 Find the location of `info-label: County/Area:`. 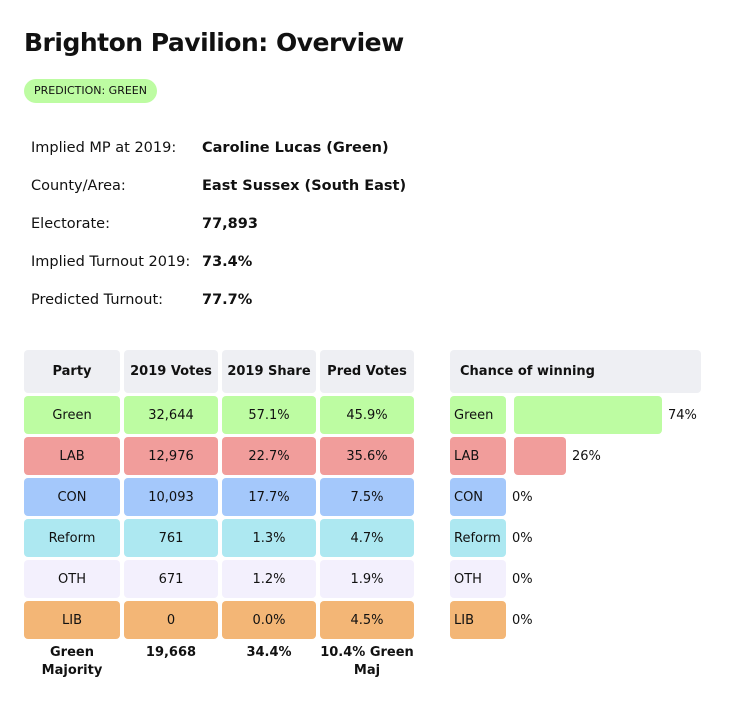

info-label: County/Area: is located at coordinates (78, 186).